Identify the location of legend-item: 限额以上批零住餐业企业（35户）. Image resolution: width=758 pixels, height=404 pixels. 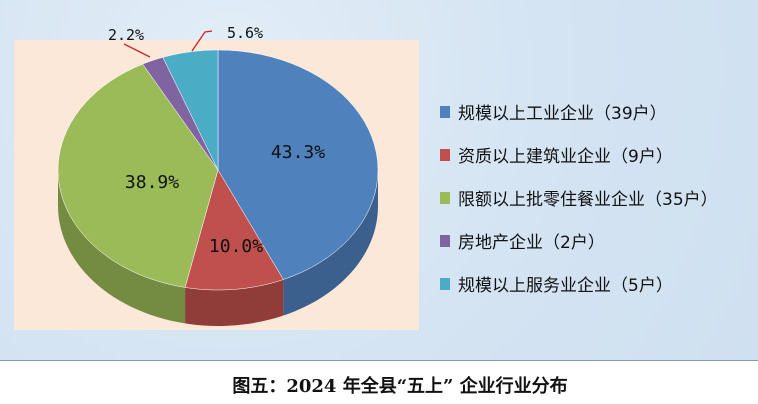
(579, 197).